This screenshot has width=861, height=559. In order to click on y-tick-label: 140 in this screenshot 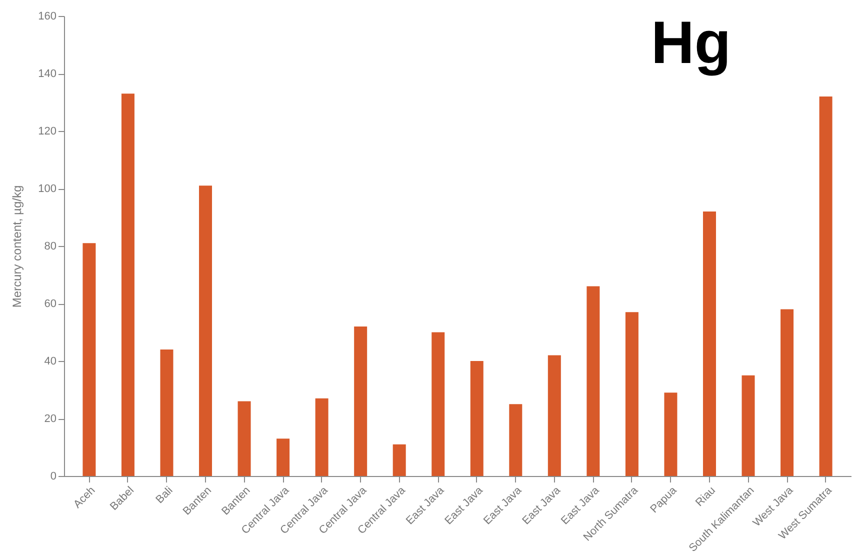, I will do `click(47, 74)`.